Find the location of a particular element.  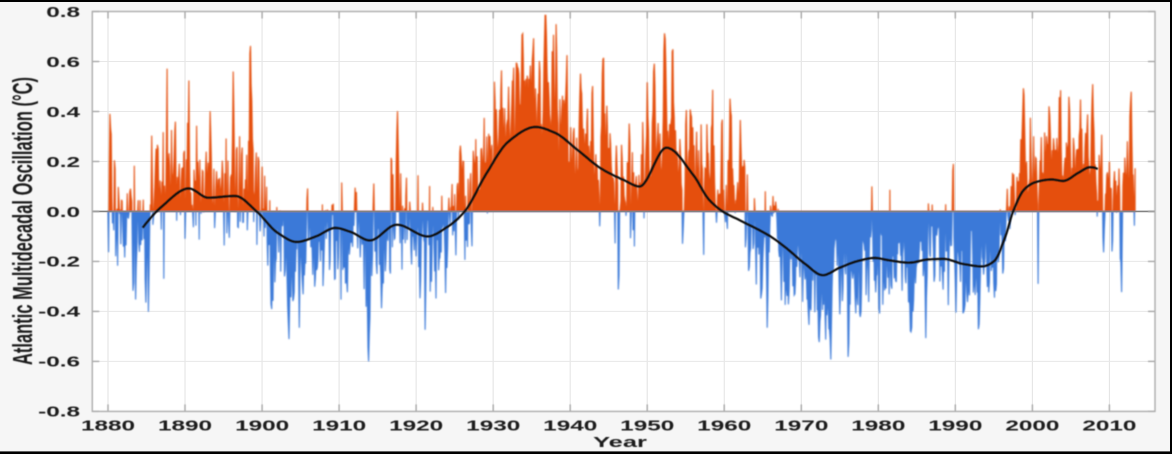

svg-text: 1890 is located at coordinates (185, 426).